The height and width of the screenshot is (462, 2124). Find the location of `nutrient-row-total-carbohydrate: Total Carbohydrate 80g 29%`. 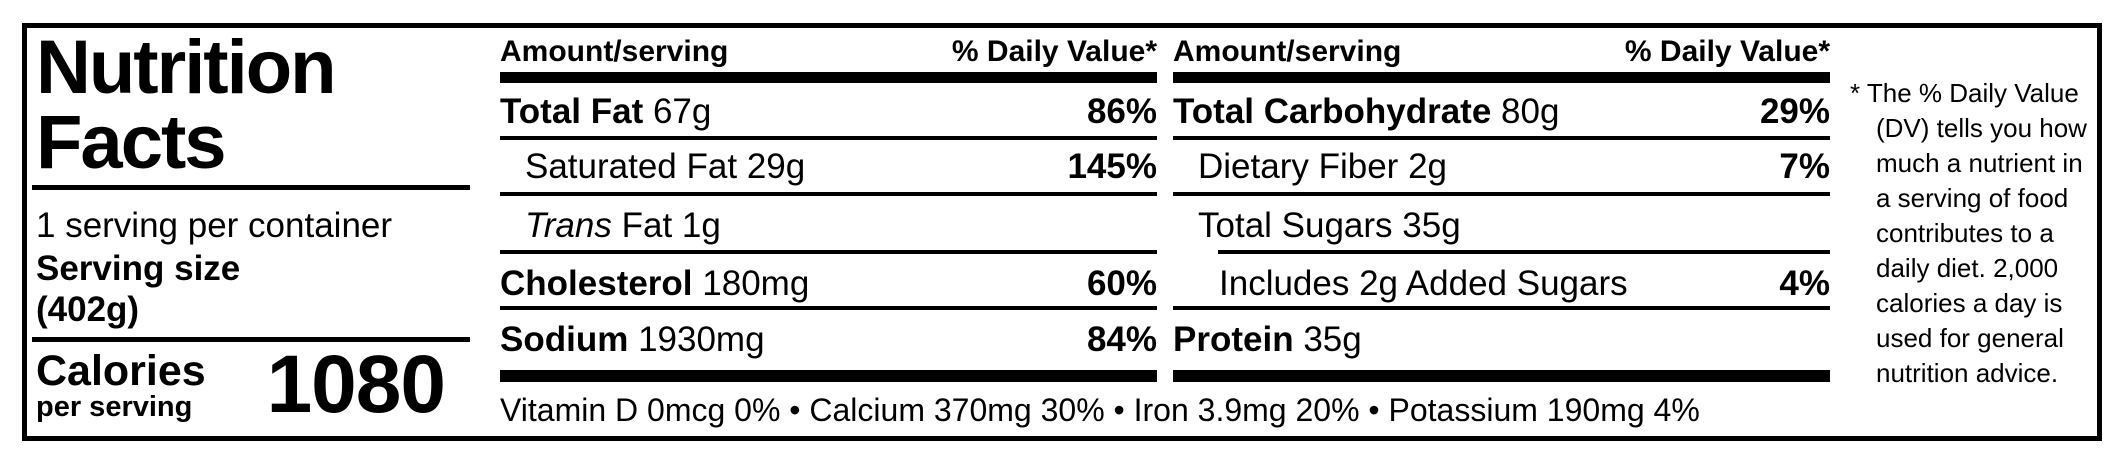

nutrient-row-total-carbohydrate: Total Carbohydrate 80g 29% is located at coordinates (1501, 112).